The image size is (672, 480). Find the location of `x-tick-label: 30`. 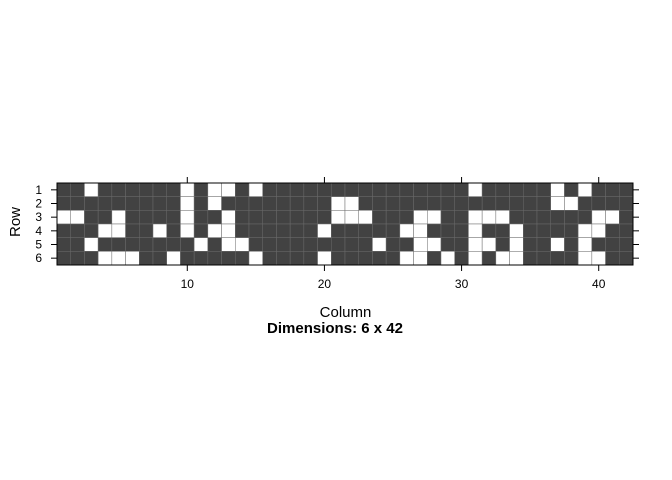

x-tick-label: 30 is located at coordinates (462, 284).